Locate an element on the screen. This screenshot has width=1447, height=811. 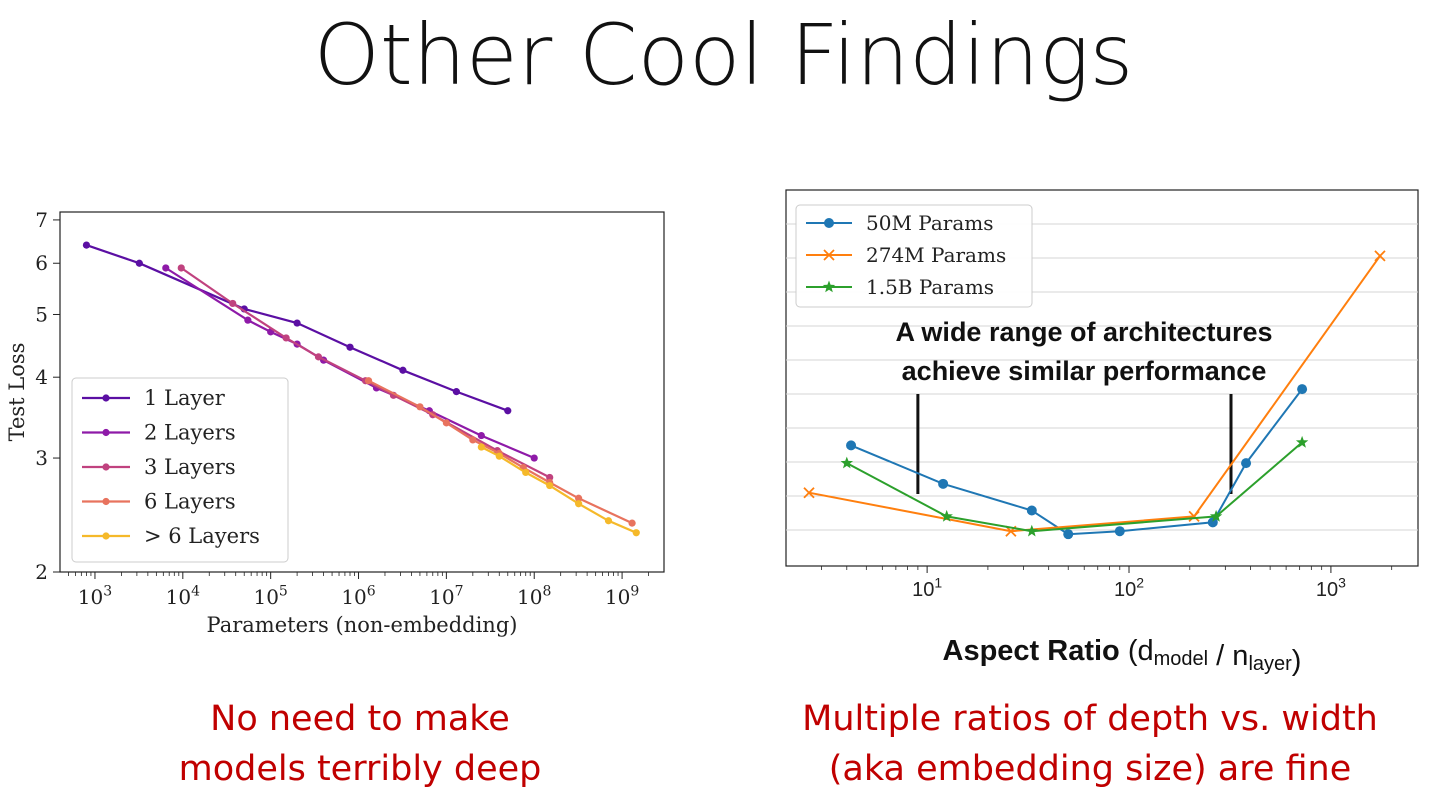
right-x-axis-label: Aspect Ratio (dmodel / nlayer) is located at coordinates (1122, 656).